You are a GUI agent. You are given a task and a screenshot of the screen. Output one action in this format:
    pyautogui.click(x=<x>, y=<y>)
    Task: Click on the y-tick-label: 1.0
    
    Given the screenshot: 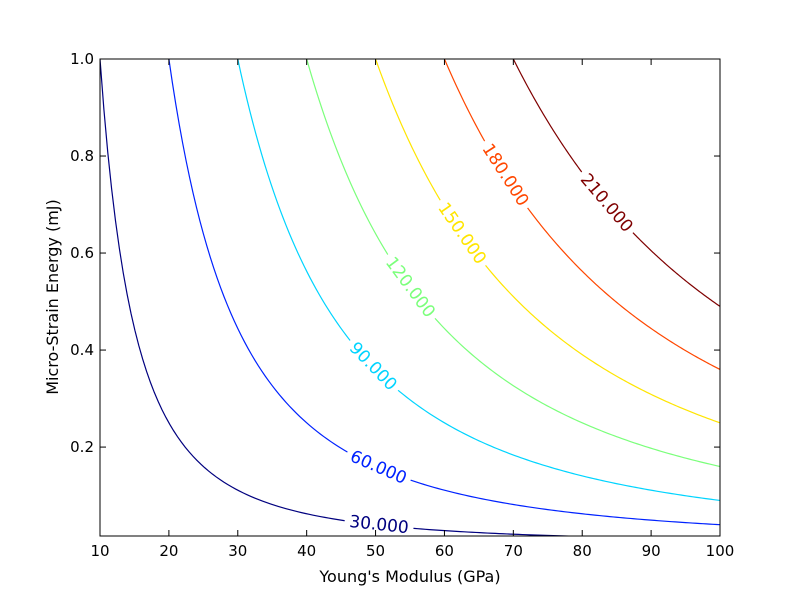 What is the action you would take?
    pyautogui.click(x=82, y=59)
    